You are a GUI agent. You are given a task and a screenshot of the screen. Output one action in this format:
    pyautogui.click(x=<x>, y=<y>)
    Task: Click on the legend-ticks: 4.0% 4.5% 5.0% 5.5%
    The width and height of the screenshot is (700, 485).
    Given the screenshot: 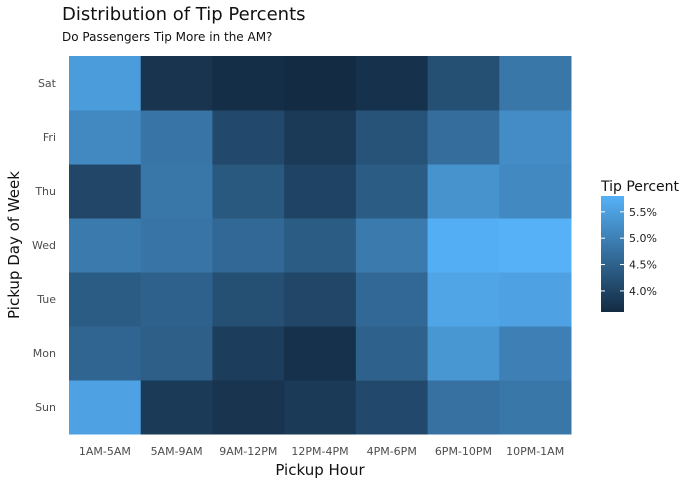 What is the action you would take?
    pyautogui.click(x=629, y=252)
    